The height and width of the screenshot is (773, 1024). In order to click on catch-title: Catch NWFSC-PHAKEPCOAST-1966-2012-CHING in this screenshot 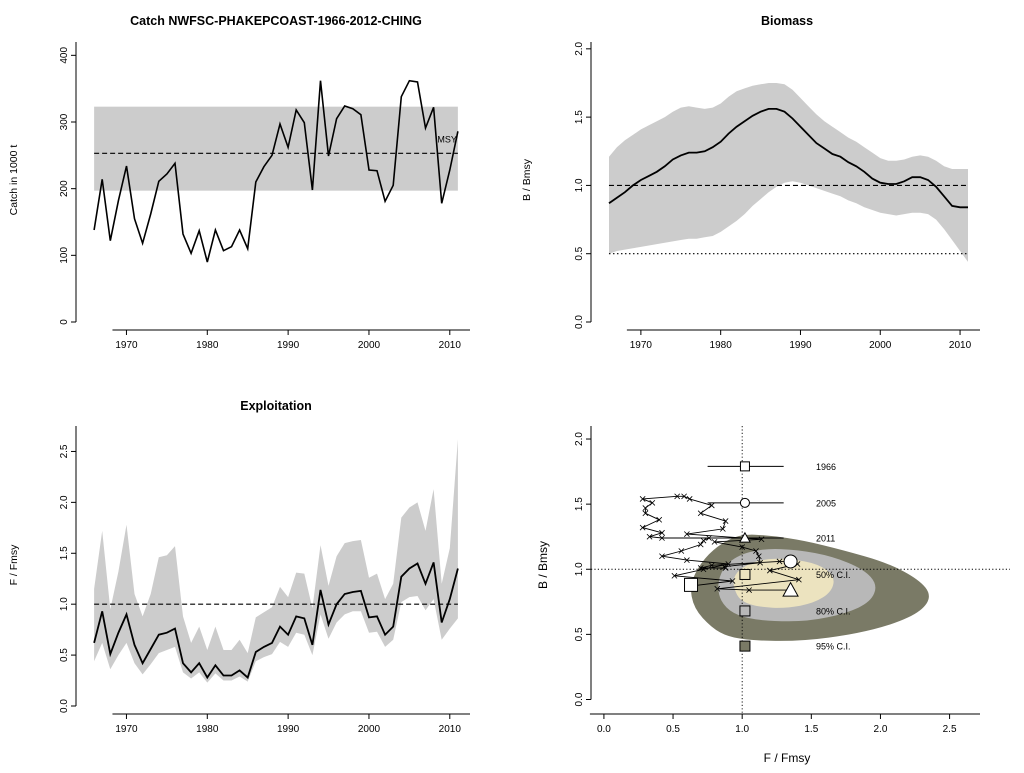, I will do `click(276, 21)`.